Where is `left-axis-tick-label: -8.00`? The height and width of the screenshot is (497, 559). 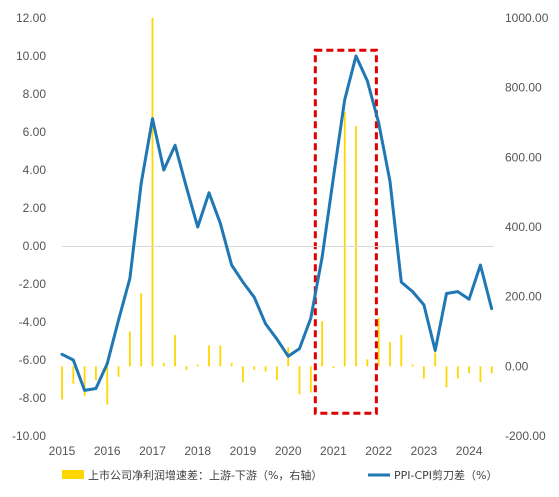
left-axis-tick-label: -8.00 is located at coordinates (33, 398).